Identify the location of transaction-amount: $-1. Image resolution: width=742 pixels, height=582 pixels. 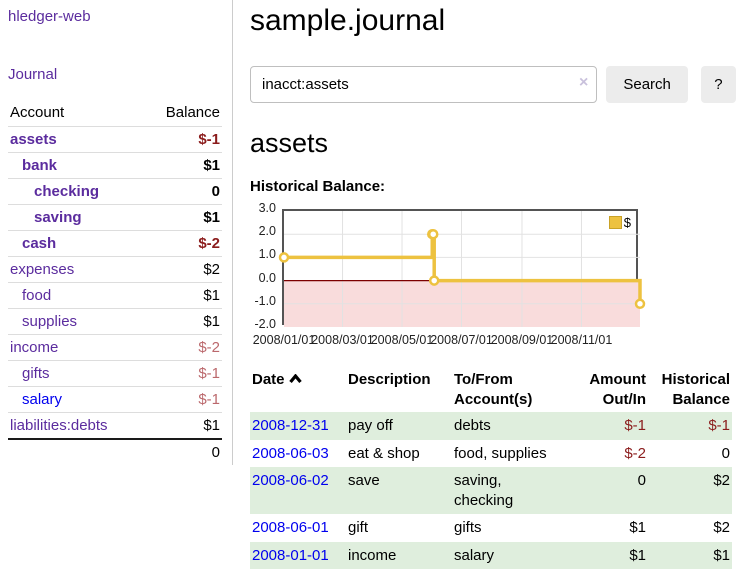
(635, 425).